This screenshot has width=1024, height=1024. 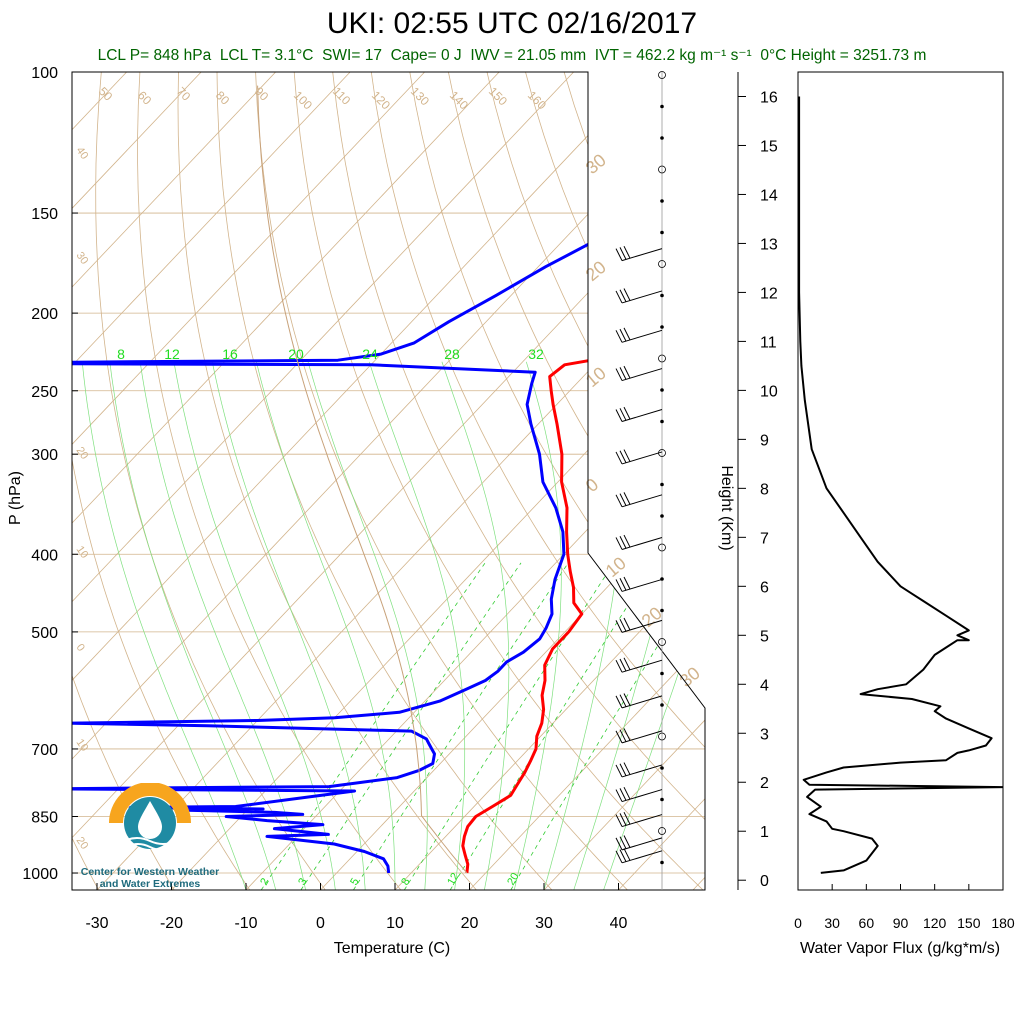 I want to click on isotherm-line, so click(x=661, y=481).